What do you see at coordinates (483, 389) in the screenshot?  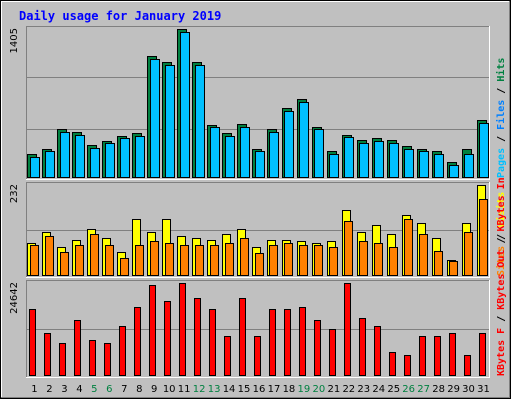 I see `day-label: 31` at bounding box center [483, 389].